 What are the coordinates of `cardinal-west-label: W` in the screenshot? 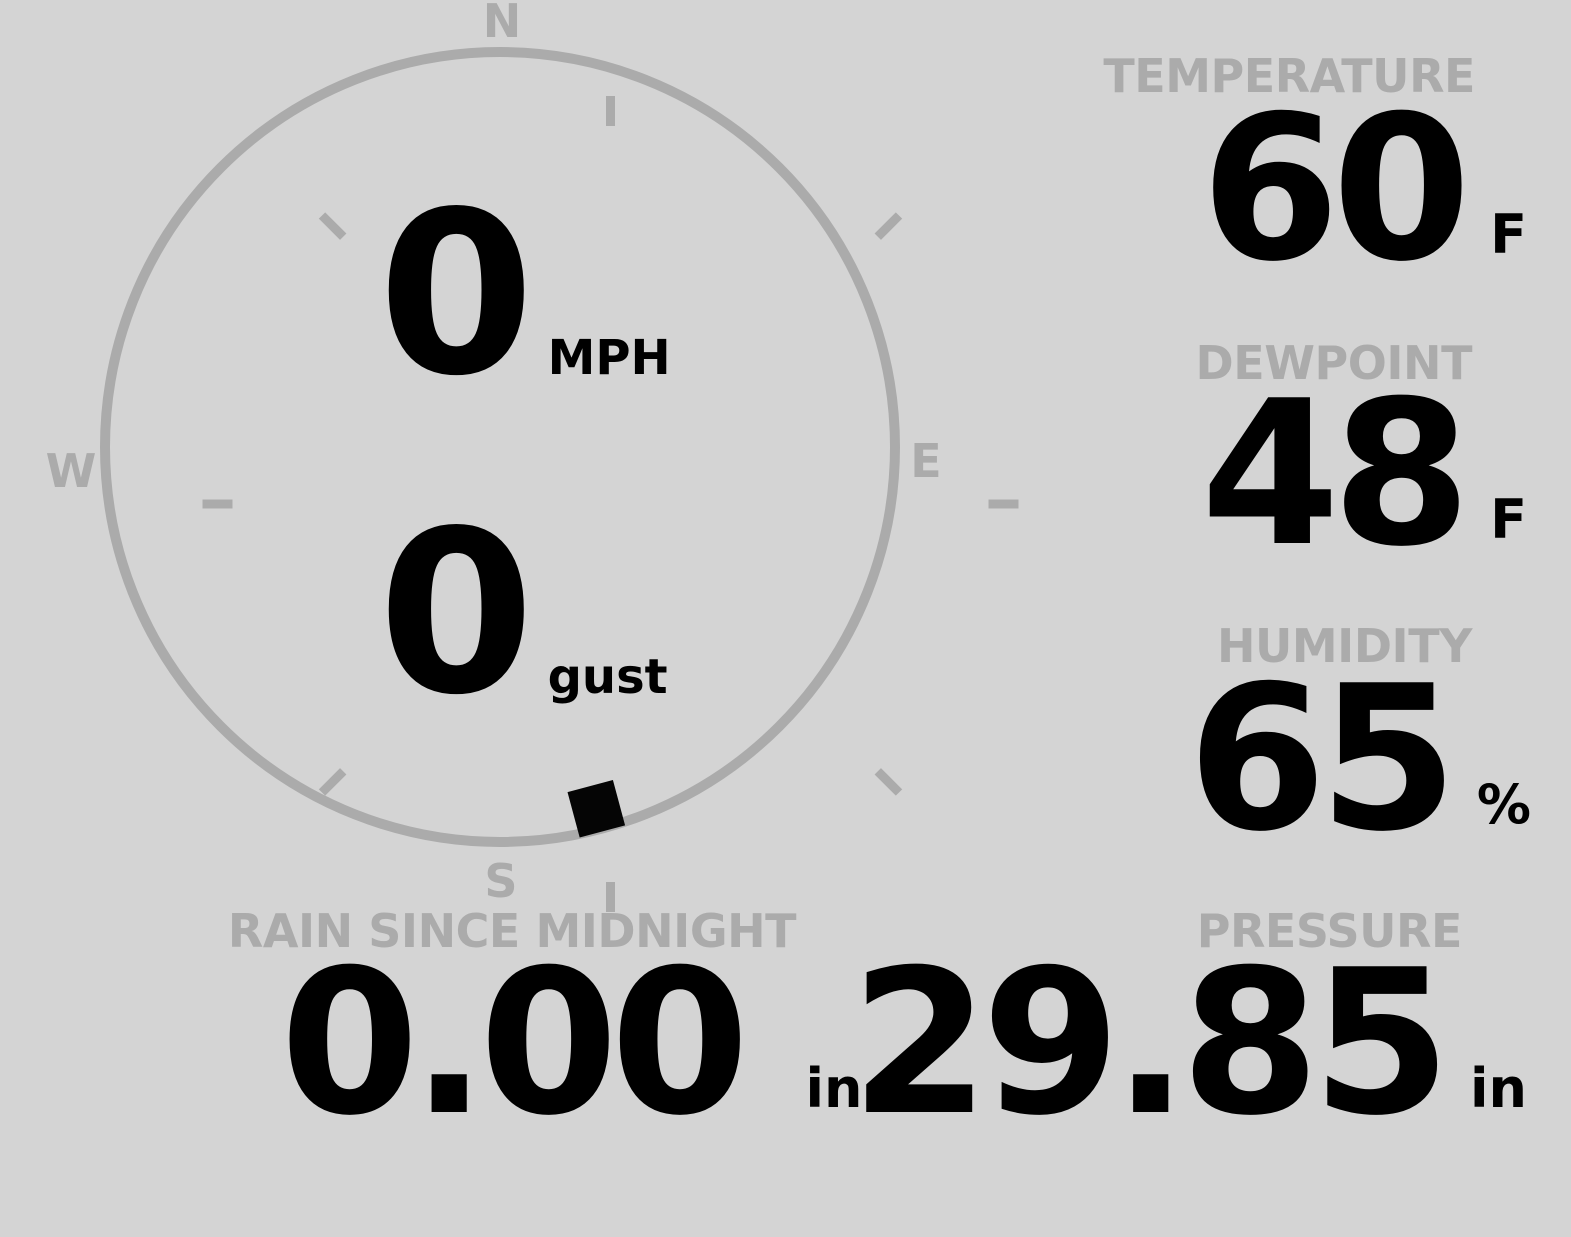 It's located at (71, 471).